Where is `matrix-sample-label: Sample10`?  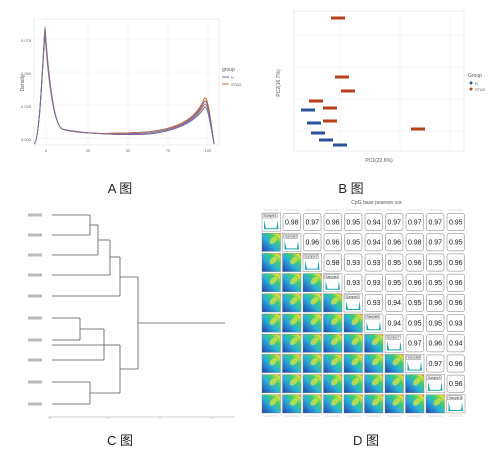 matrix-sample-label: Sample10 is located at coordinates (456, 398).